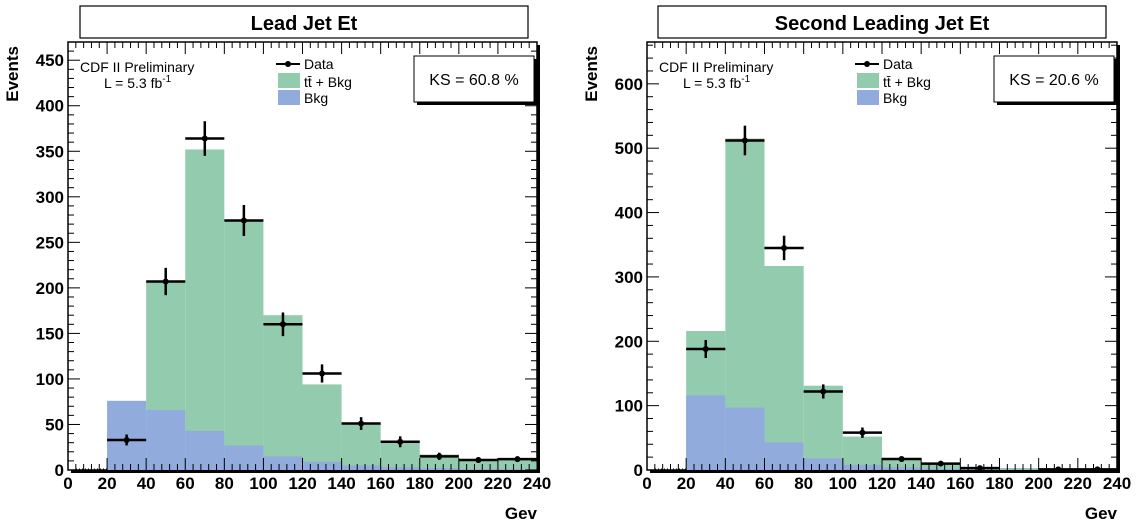 This screenshot has height=525, width=1139. I want to click on y-tick-label: 50, so click(54, 424).